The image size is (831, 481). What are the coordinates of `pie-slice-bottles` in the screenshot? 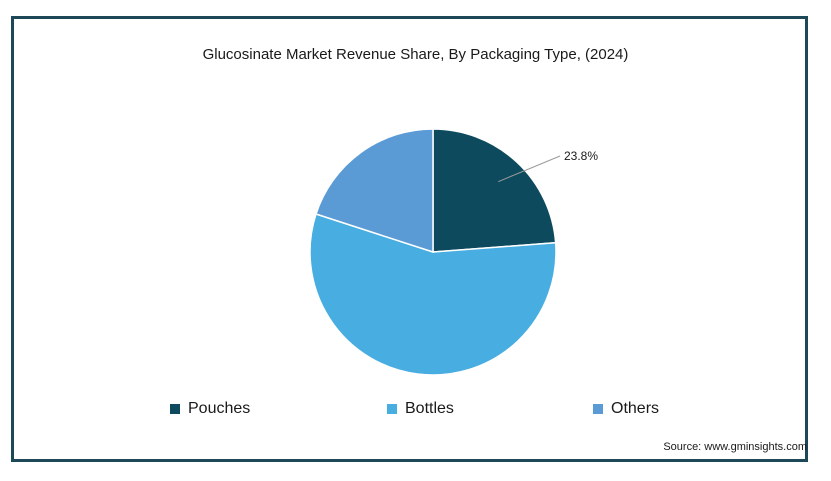 It's located at (433, 294).